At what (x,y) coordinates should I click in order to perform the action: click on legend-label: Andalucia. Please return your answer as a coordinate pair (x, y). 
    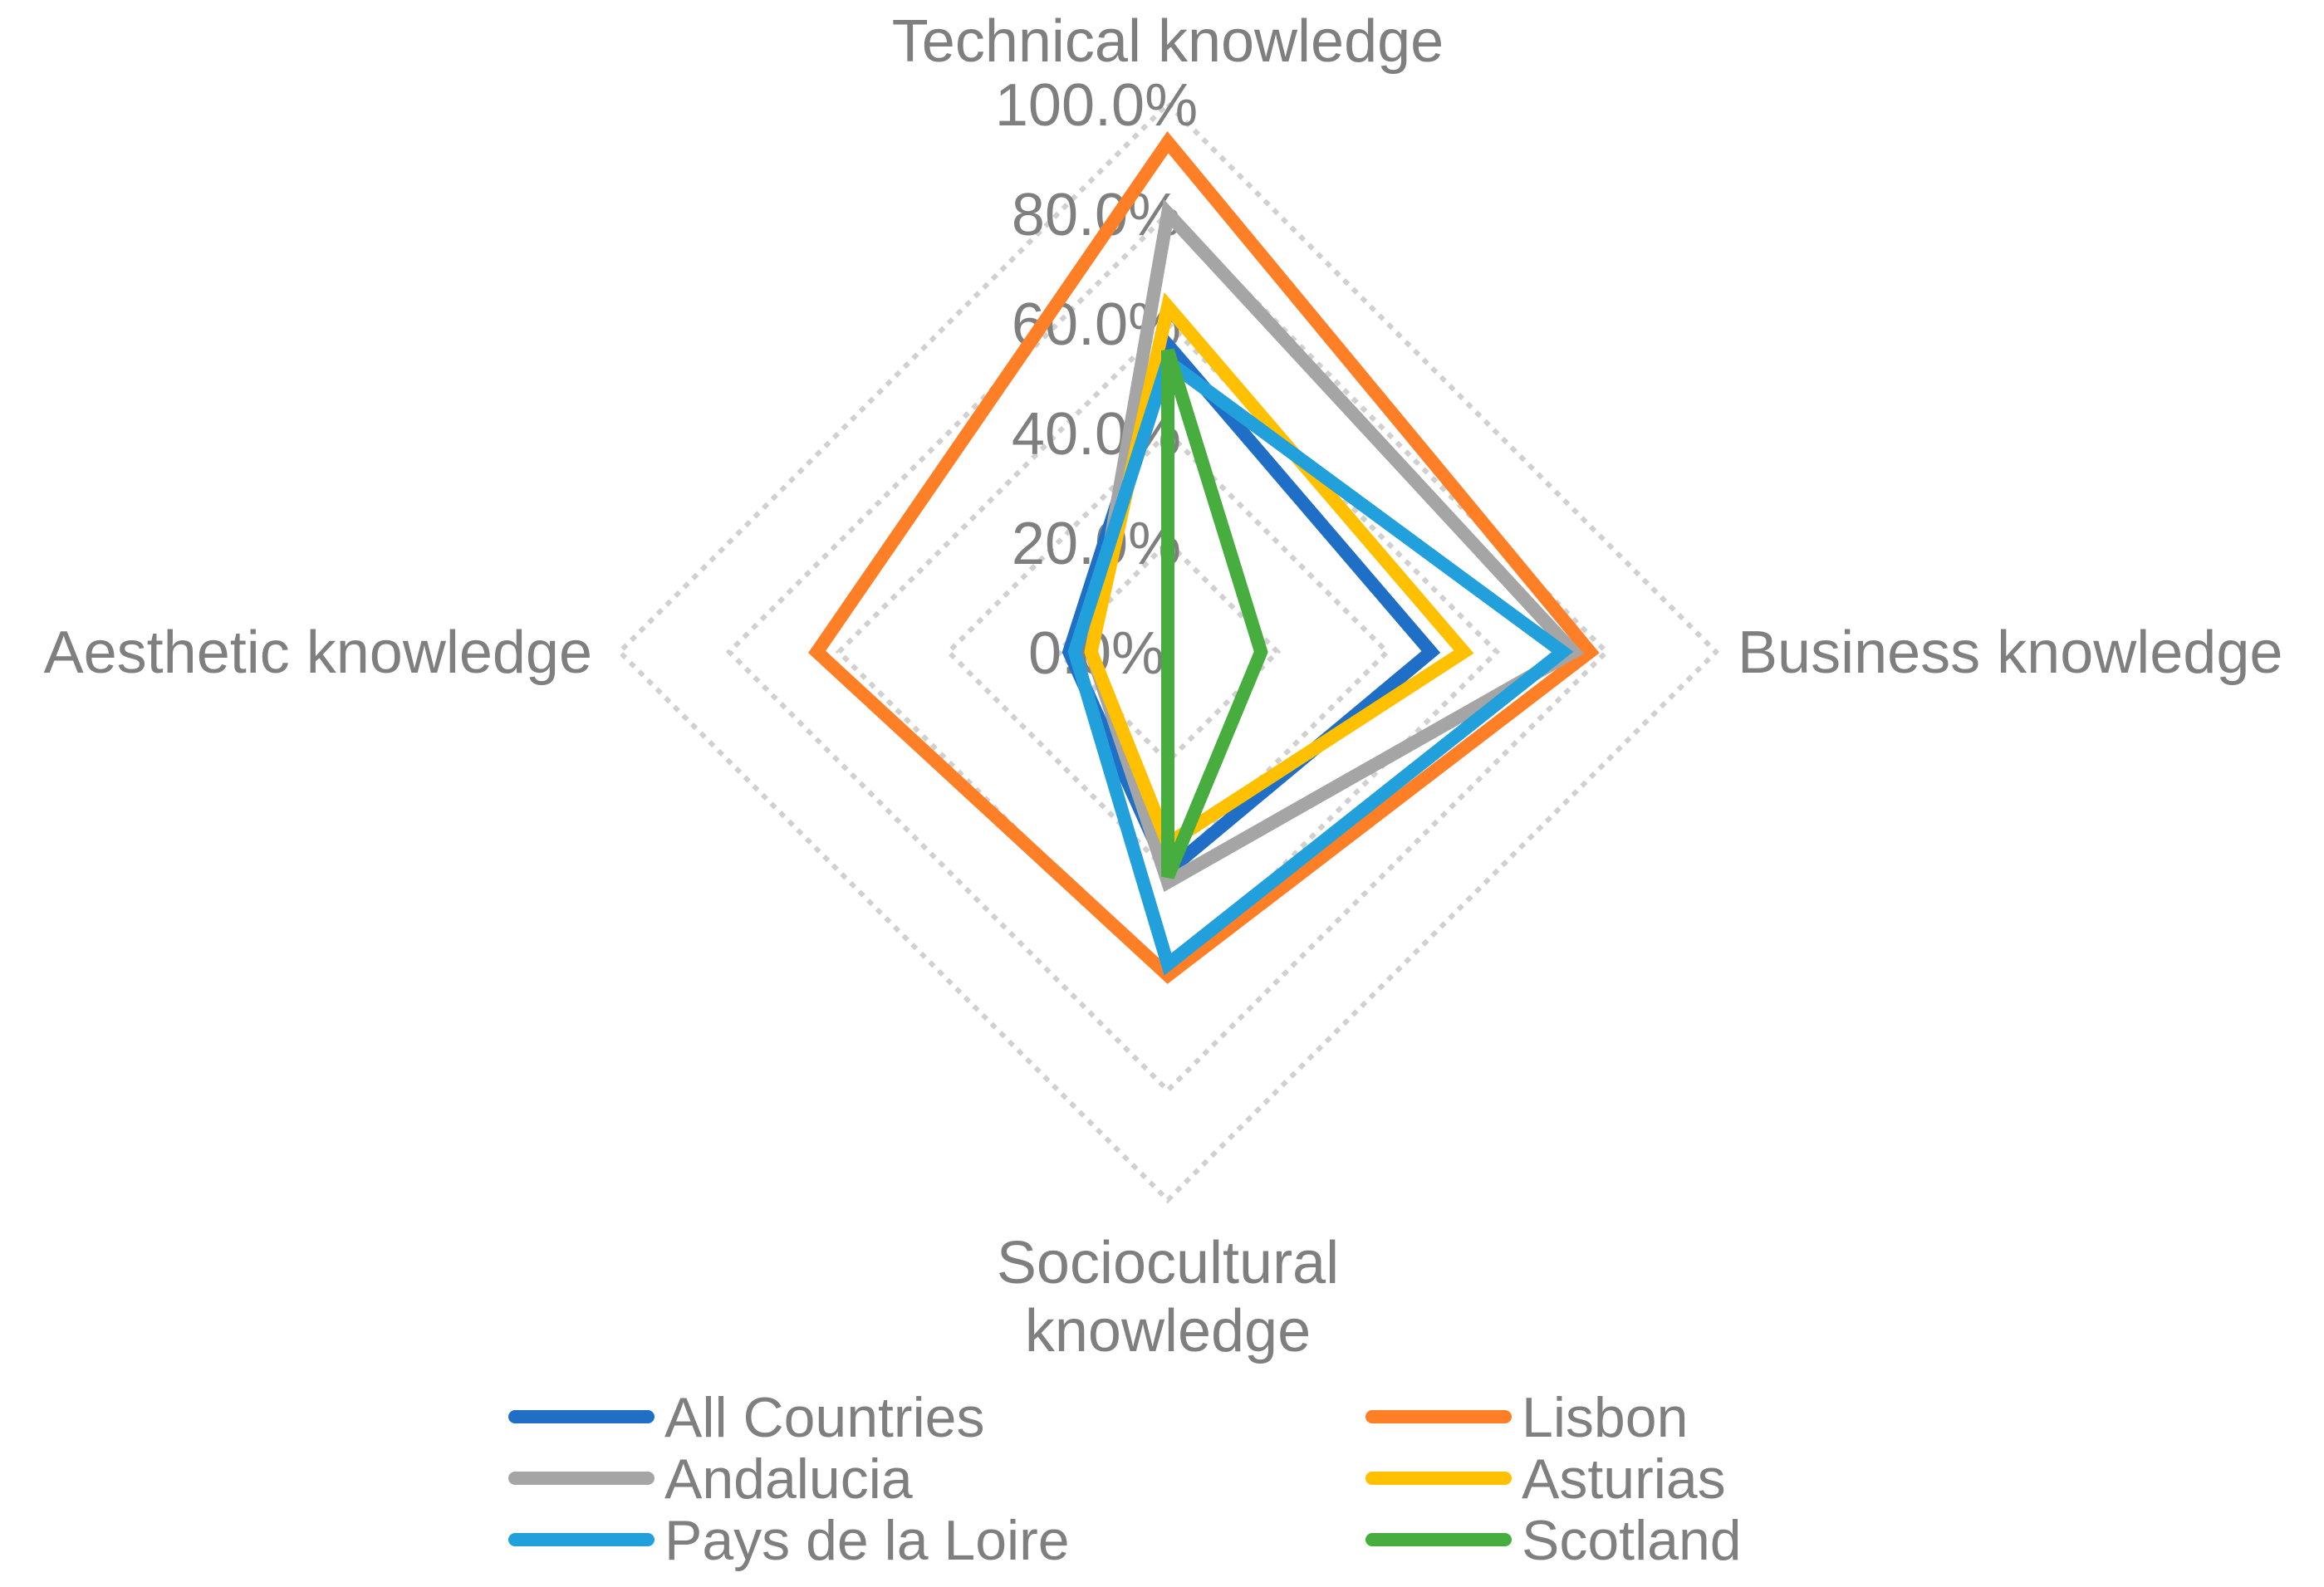
    Looking at the image, I should click on (789, 1479).